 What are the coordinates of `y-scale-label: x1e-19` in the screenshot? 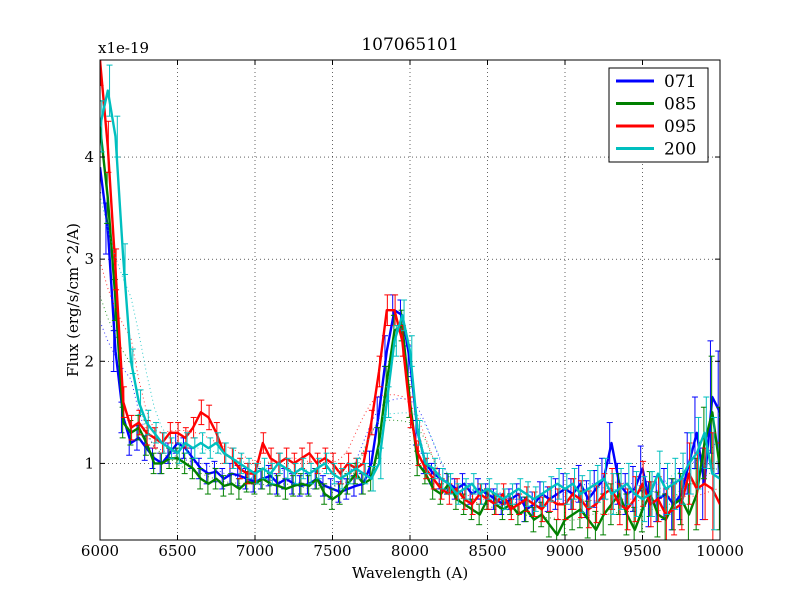 It's located at (123, 48).